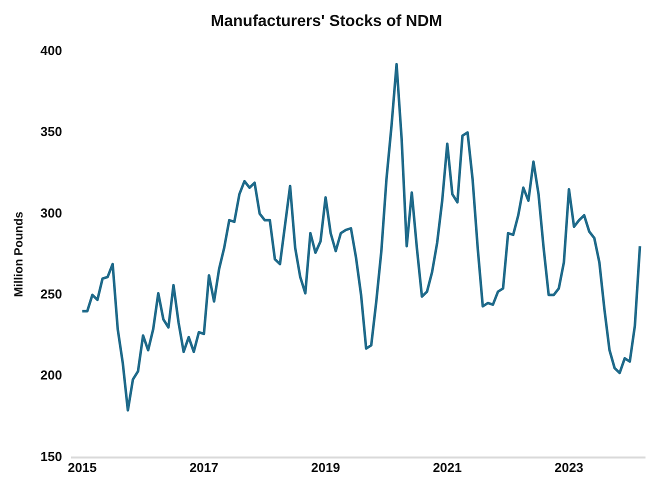 The height and width of the screenshot is (485, 659). What do you see at coordinates (51, 50) in the screenshot?
I see `y-tick-label: 400` at bounding box center [51, 50].